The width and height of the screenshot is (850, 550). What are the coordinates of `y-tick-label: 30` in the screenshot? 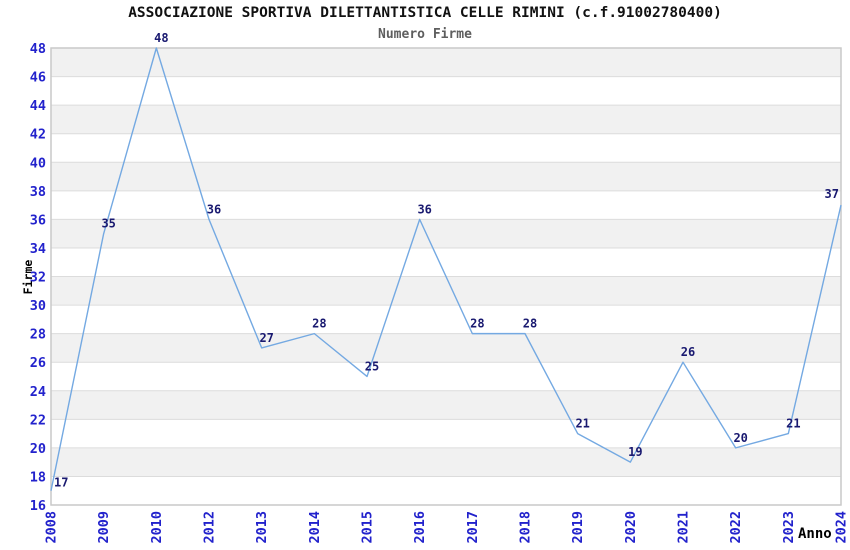 It's located at (38, 306).